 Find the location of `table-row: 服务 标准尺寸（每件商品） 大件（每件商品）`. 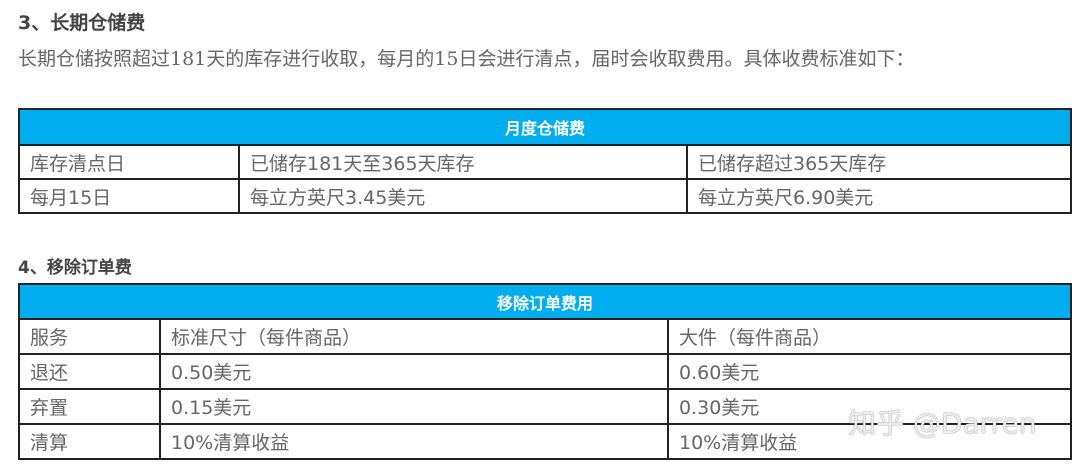

table-row: 服务 标准尺寸（每件商品） 大件（每件商品） is located at coordinates (545, 336).